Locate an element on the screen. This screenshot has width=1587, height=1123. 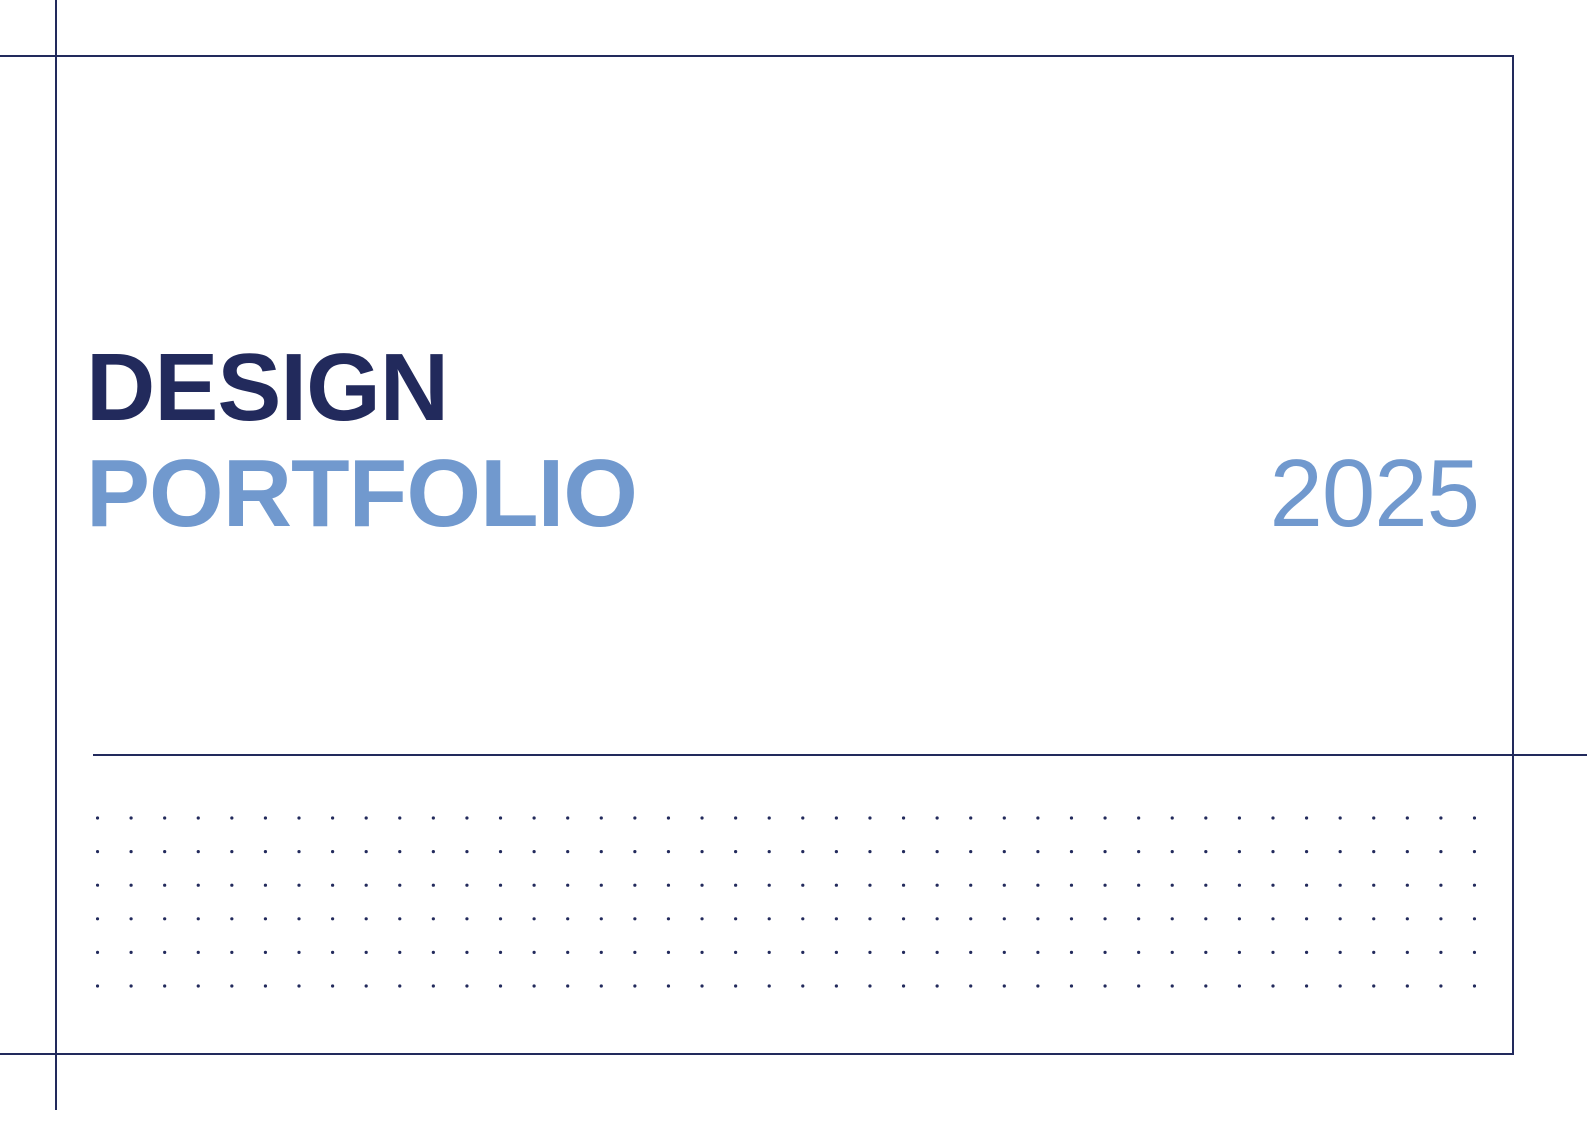
left-vertical-guide-line is located at coordinates (56, 555).